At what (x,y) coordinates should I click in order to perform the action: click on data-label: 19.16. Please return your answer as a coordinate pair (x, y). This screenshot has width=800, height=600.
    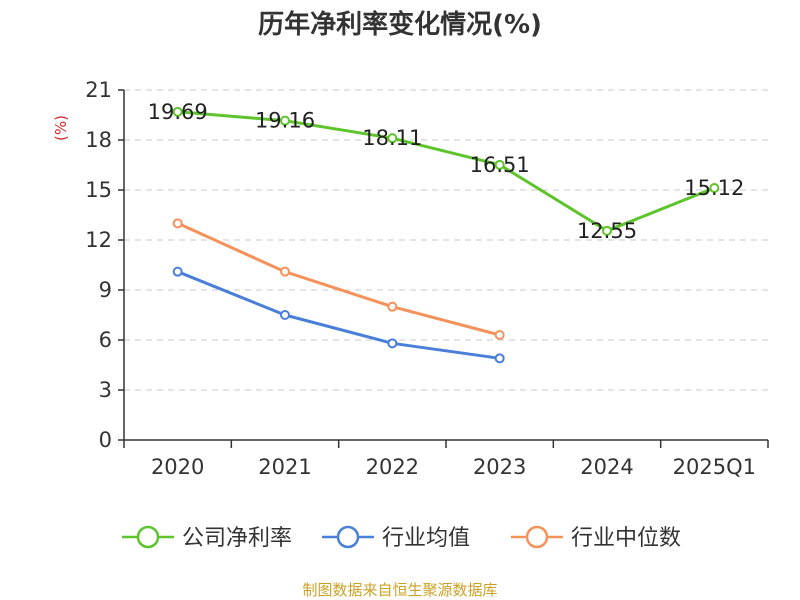
    Looking at the image, I should click on (285, 121).